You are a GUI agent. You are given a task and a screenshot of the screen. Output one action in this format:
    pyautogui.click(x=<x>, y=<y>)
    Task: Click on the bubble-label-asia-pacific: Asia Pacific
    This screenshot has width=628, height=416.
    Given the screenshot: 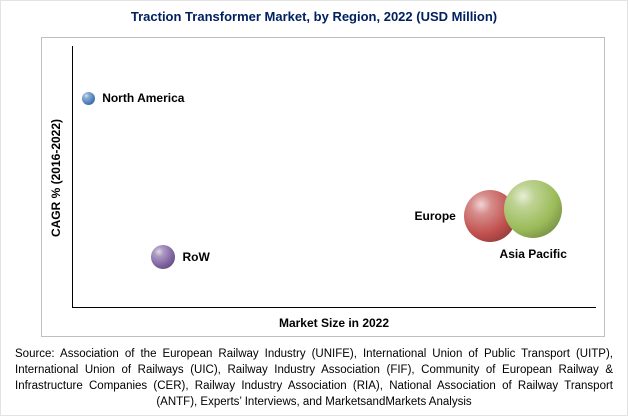 What is the action you would take?
    pyautogui.click(x=533, y=254)
    